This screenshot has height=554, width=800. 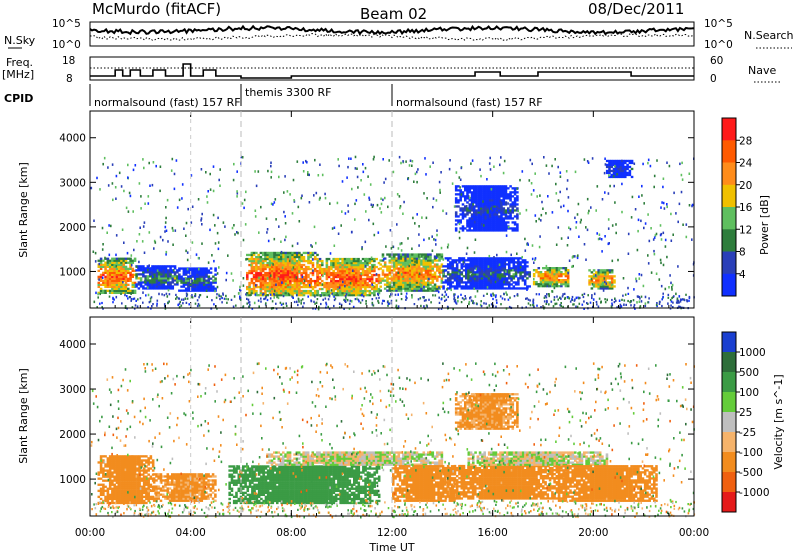 I want to click on colorbar-tick-label: 16, so click(x=746, y=208).